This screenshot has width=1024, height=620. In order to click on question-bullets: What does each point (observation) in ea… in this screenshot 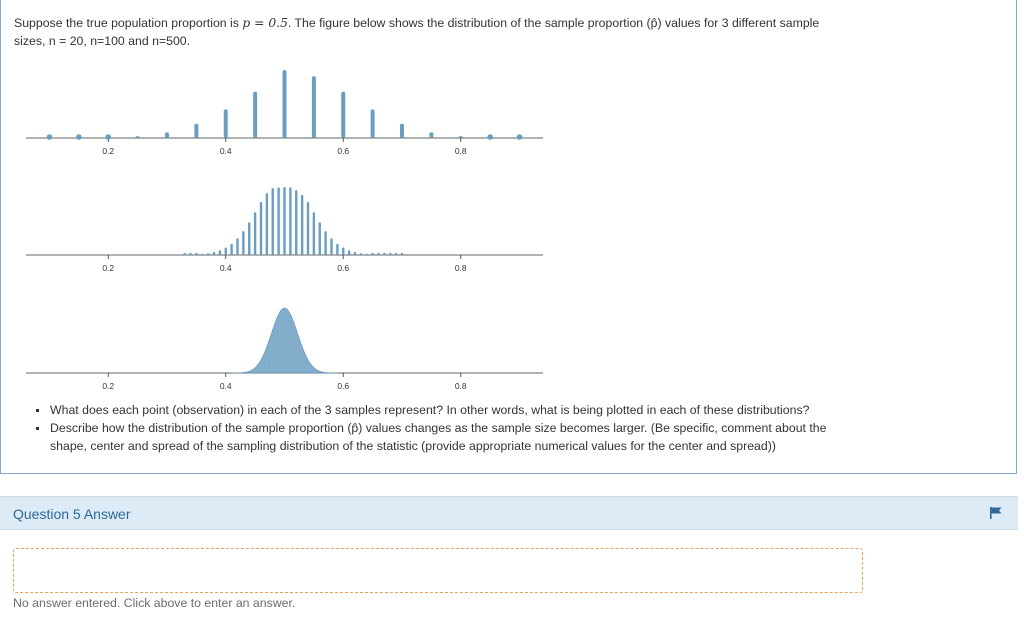, I will do `click(450, 428)`.